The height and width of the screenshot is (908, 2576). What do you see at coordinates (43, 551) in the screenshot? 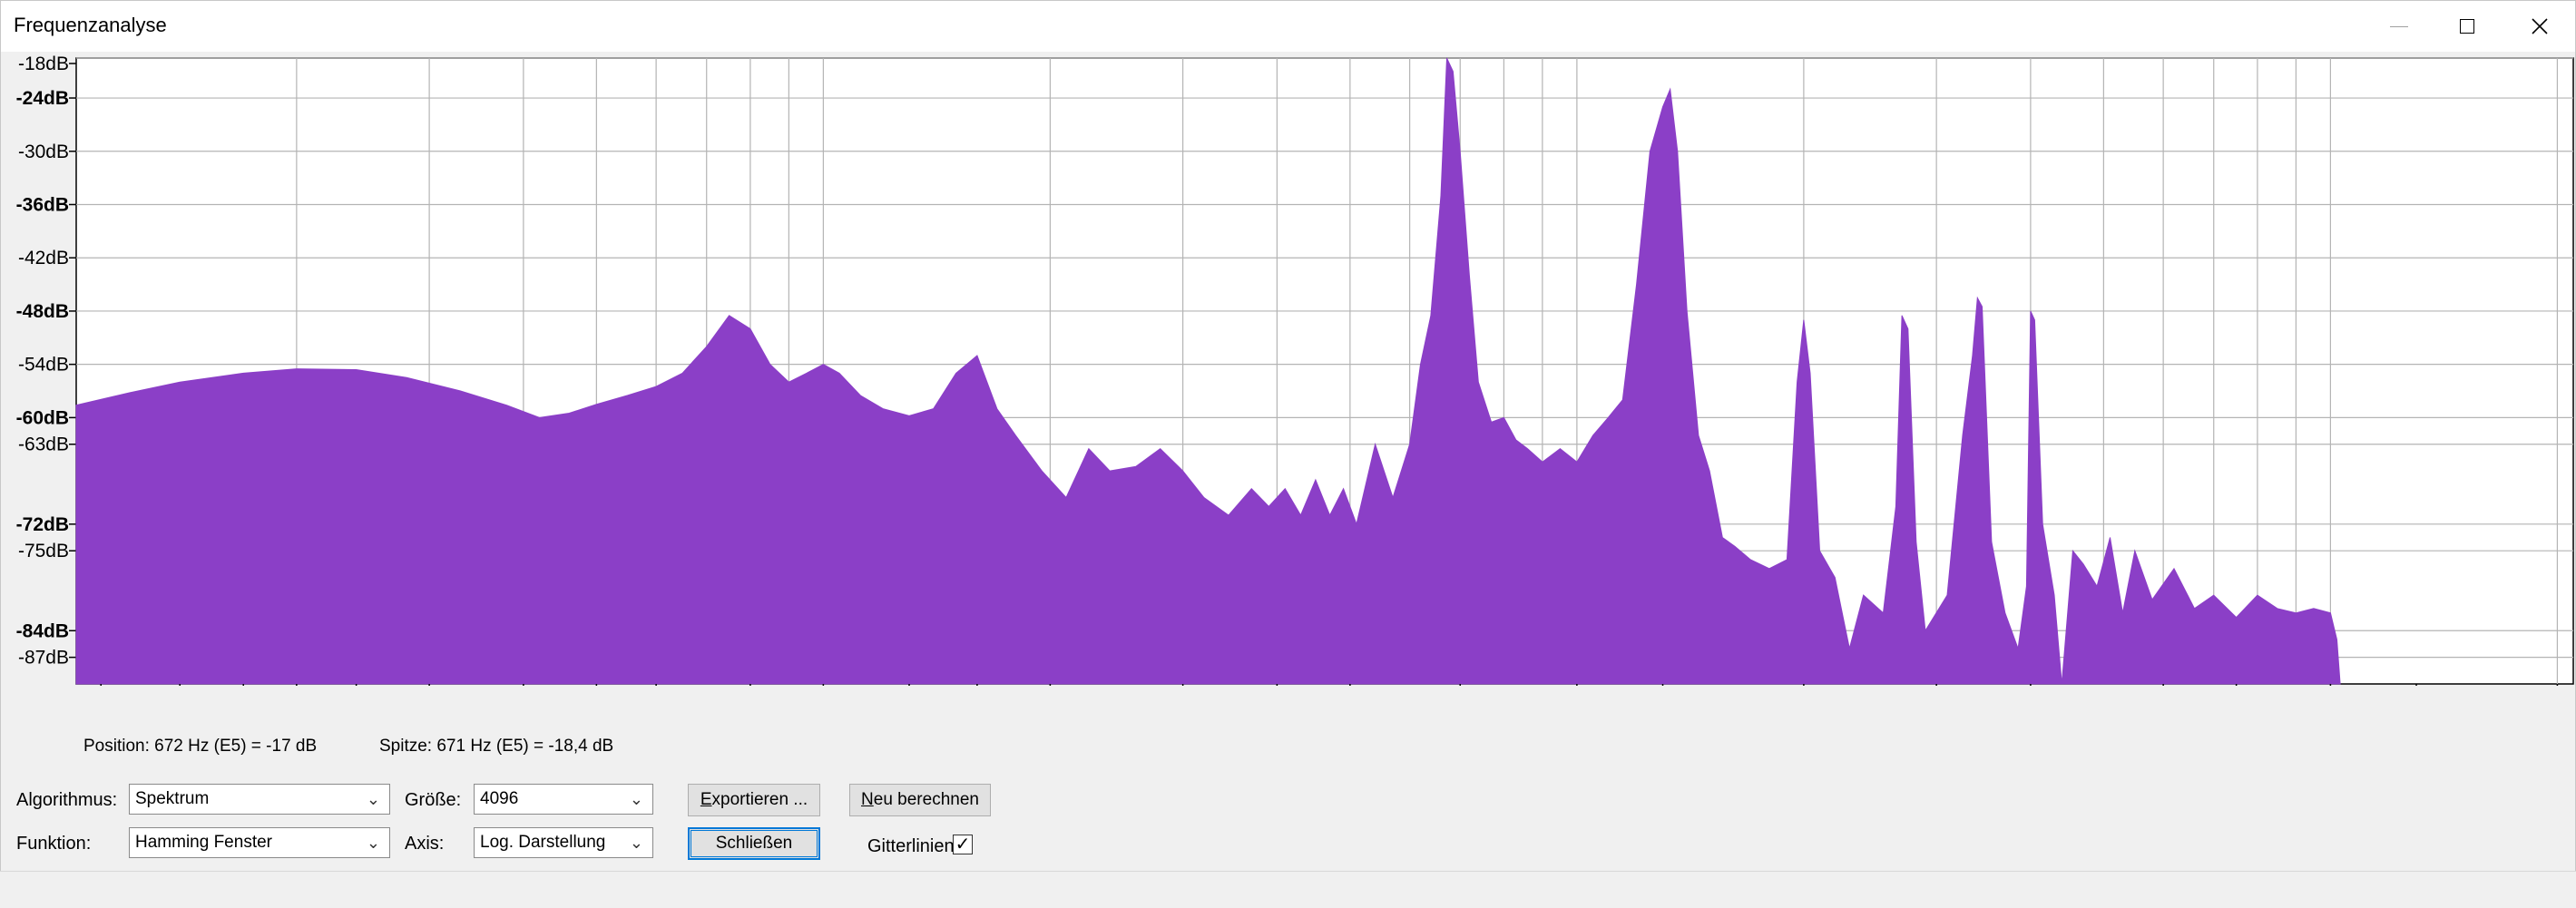
I see `y-tick-label: -75dB` at bounding box center [43, 551].